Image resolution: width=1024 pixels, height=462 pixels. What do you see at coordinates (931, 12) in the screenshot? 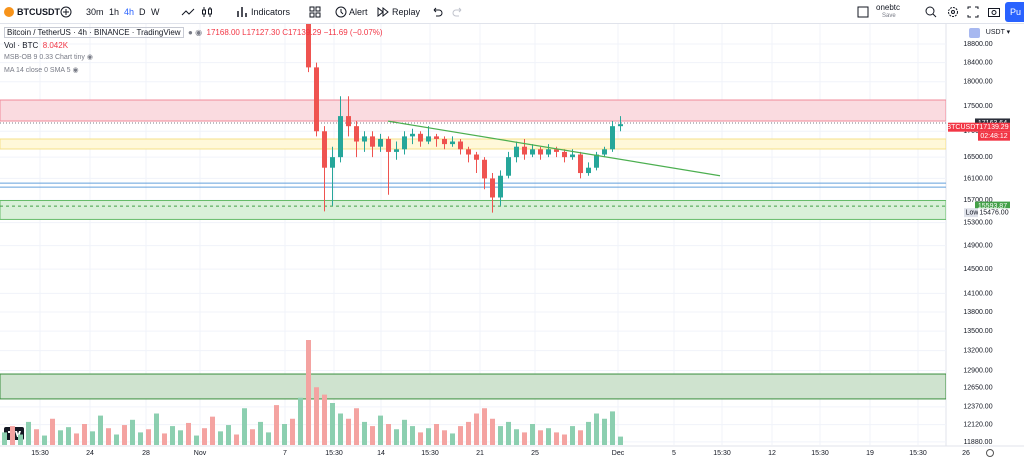
I see `search-button` at bounding box center [931, 12].